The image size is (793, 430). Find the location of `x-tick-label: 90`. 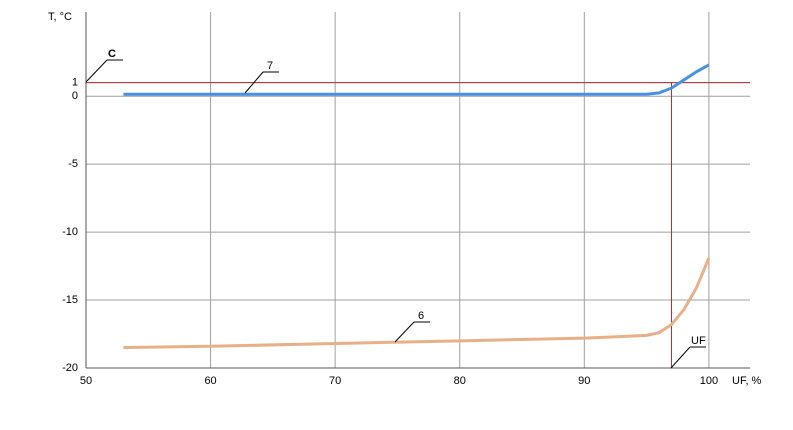

x-tick-label: 90 is located at coordinates (584, 381).